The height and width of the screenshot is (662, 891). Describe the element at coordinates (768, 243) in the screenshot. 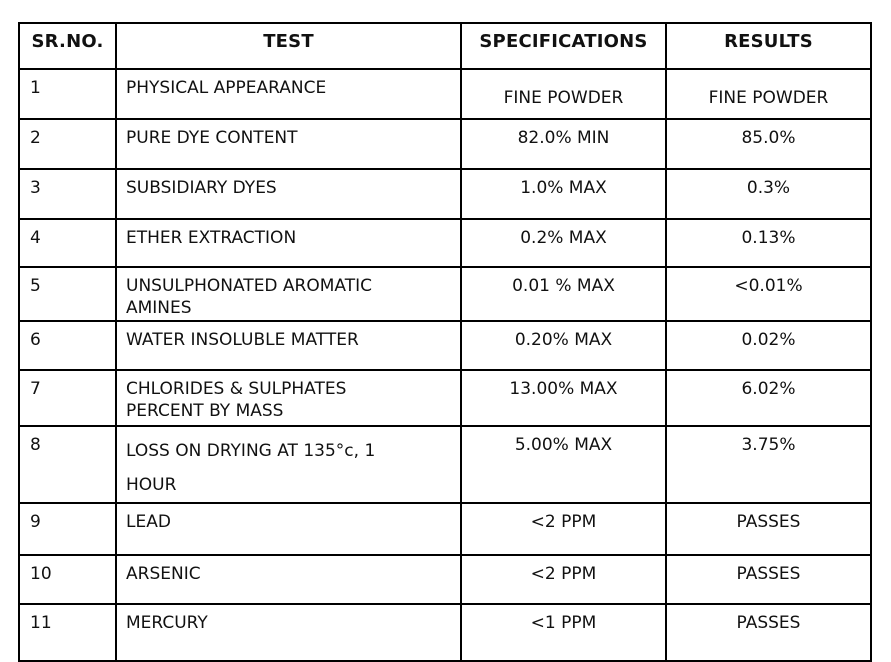

I see `cell-result: 0.13%` at that location.